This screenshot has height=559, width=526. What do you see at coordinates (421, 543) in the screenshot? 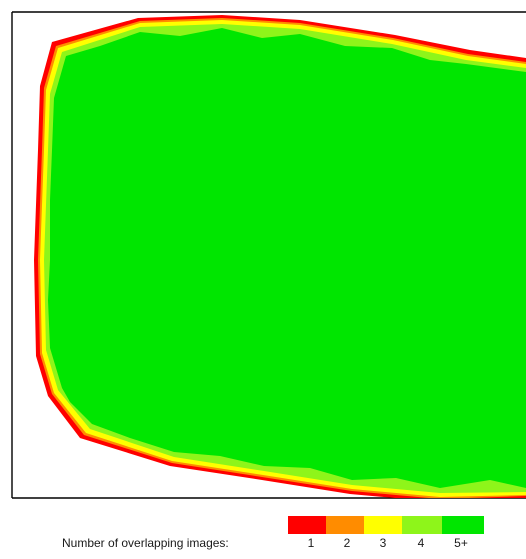
I see `legend-value-4: 4` at bounding box center [421, 543].